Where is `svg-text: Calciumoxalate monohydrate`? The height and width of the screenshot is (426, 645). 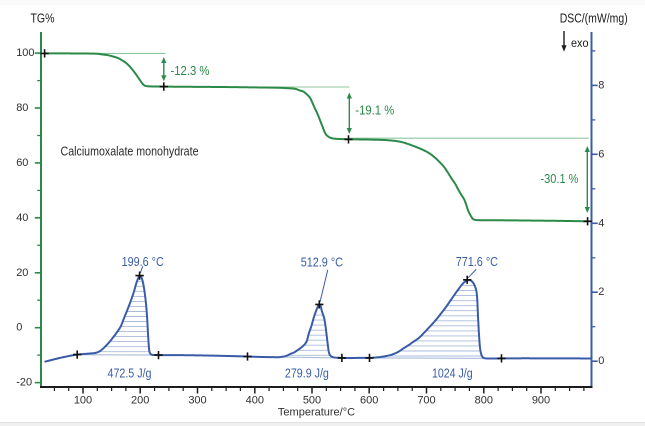 svg-text: Calciumoxalate monohydrate is located at coordinates (130, 152).